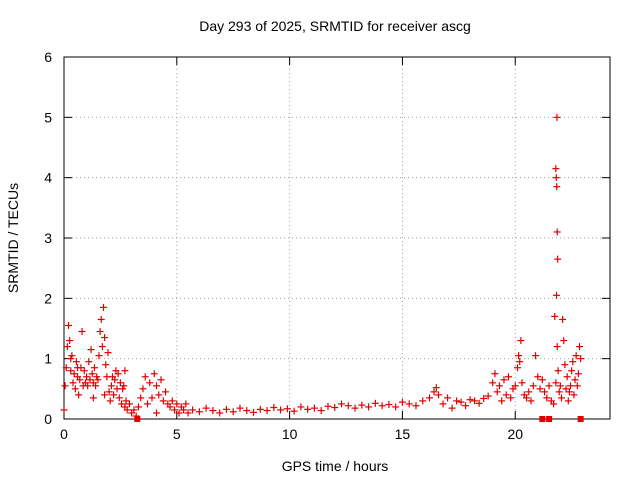 This screenshot has height=480, width=640. What do you see at coordinates (48, 238) in the screenshot?
I see `y-tick-label: 3` at bounding box center [48, 238].